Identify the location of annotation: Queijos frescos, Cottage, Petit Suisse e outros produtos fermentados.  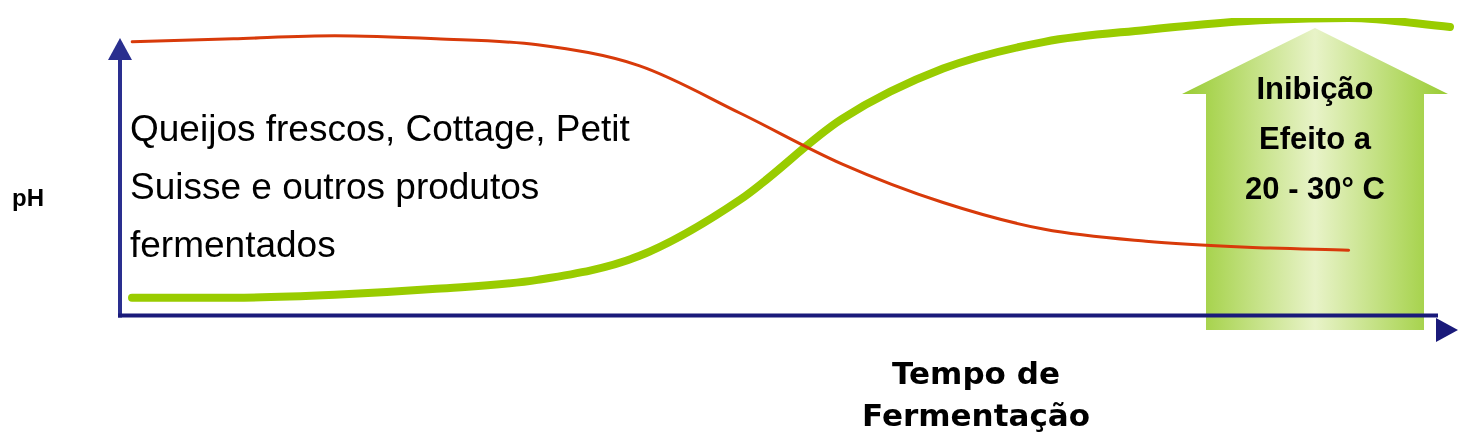
(380, 187).